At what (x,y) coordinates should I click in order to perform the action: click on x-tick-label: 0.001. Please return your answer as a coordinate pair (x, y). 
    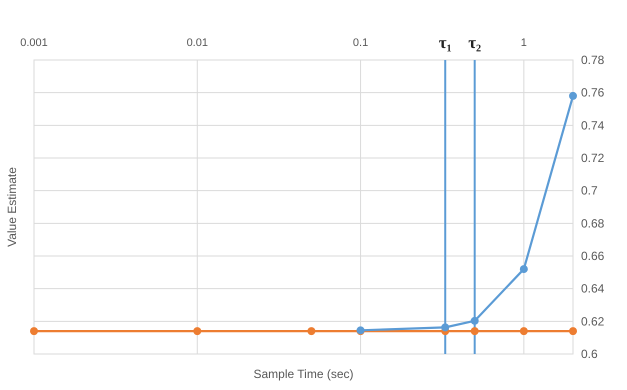
    Looking at the image, I should click on (34, 43).